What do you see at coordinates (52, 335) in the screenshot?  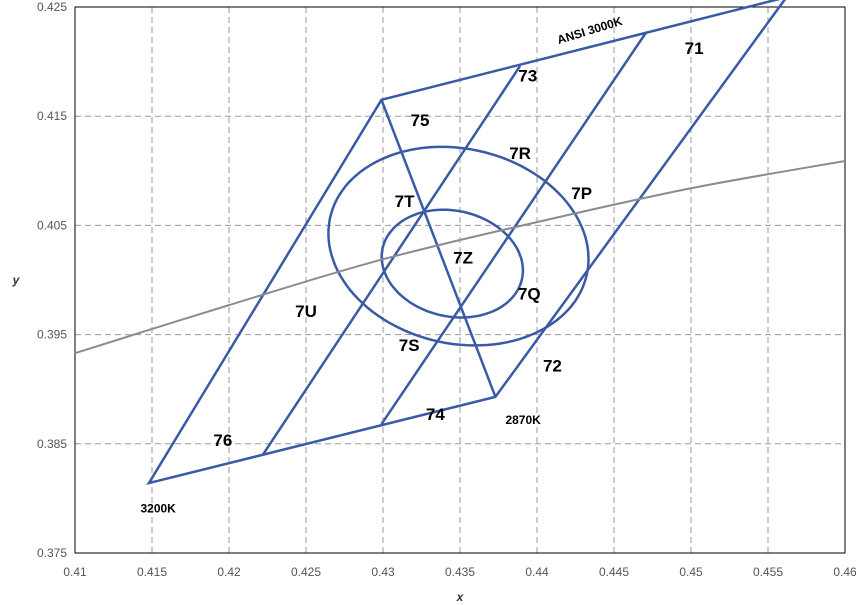 I see `y-tick-label: 0.395` at bounding box center [52, 335].